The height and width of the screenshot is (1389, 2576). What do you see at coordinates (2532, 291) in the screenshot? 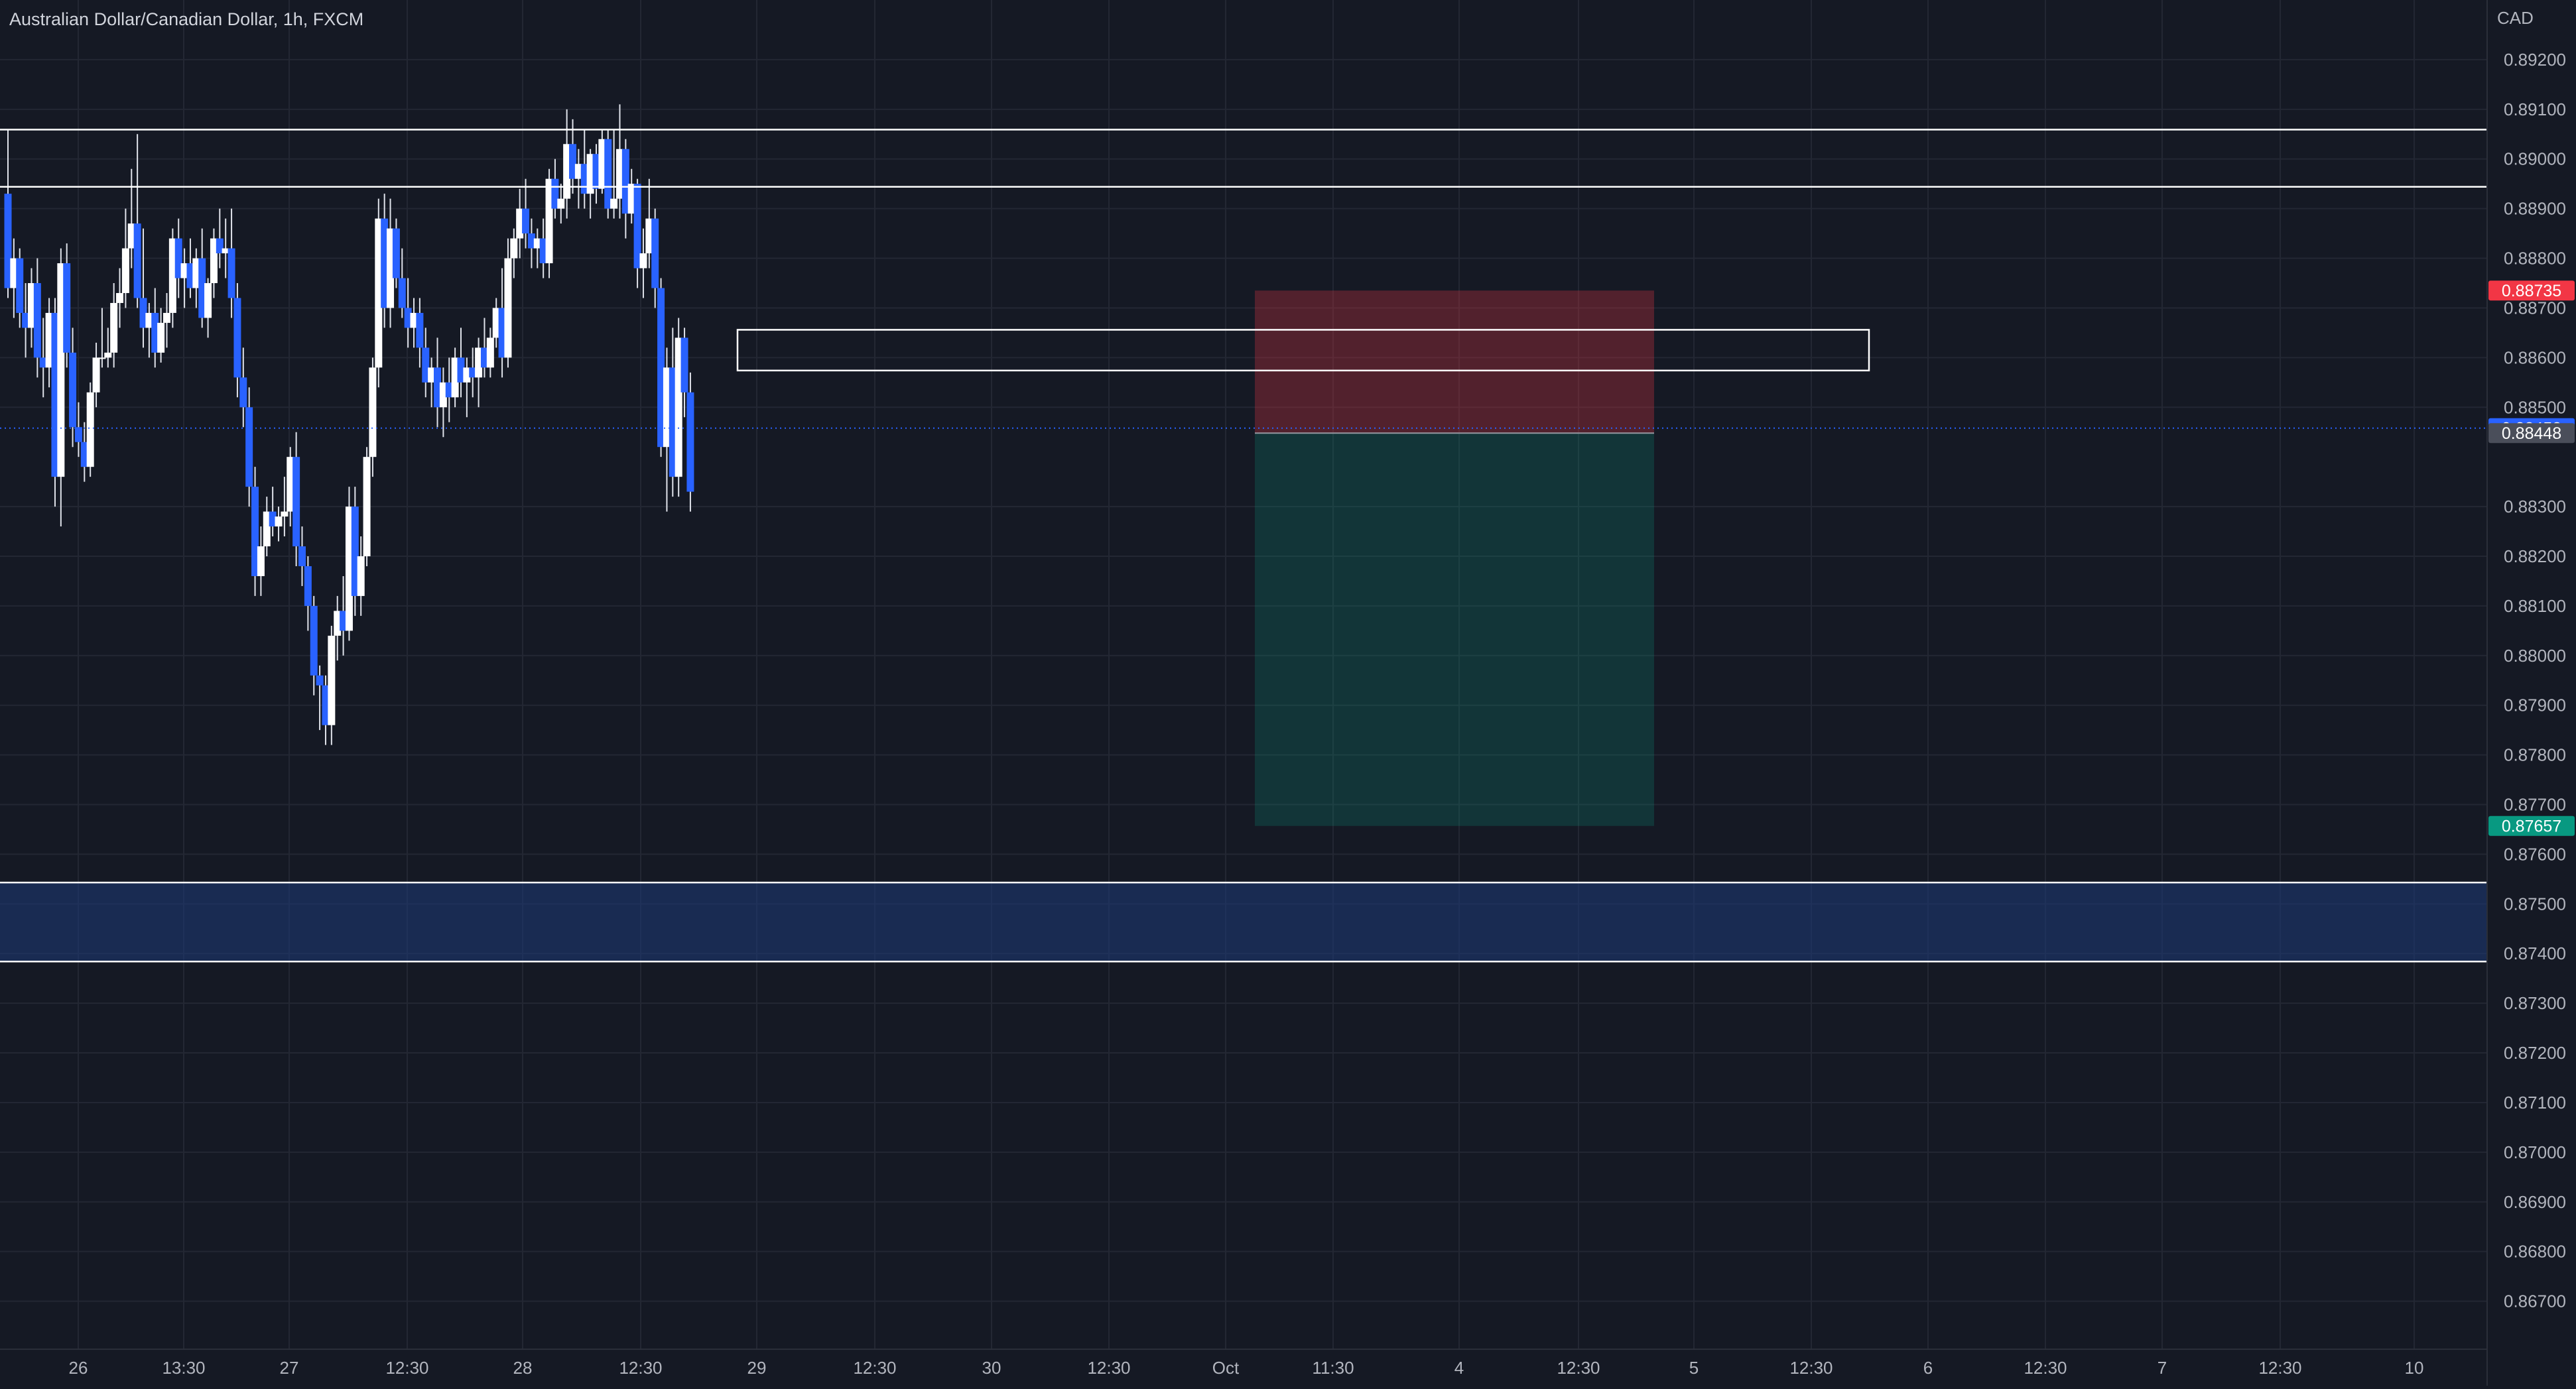
I see `price-badge-label: 0.88735` at bounding box center [2532, 291].